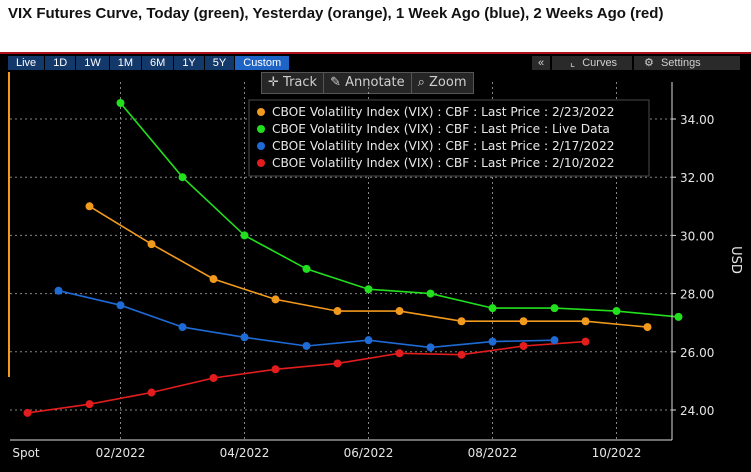 The image size is (751, 472). Describe the element at coordinates (493, 453) in the screenshot. I see `x-tick-label: 08/2022` at that location.